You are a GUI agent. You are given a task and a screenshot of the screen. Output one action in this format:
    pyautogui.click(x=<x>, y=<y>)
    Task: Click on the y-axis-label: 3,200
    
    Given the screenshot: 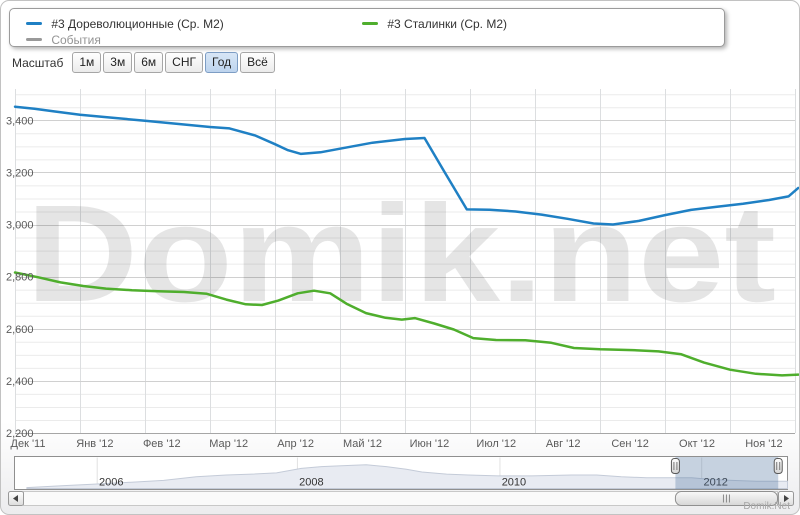 What is the action you would take?
    pyautogui.click(x=20, y=173)
    